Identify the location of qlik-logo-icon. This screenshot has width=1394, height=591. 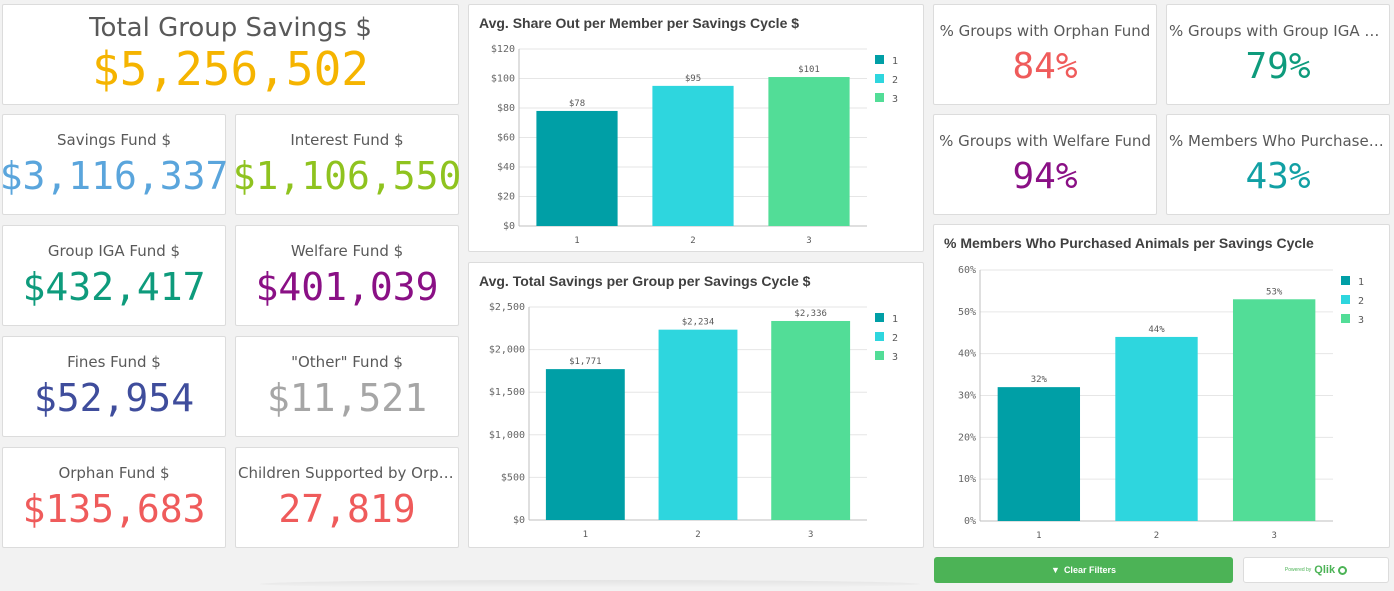
(1343, 570).